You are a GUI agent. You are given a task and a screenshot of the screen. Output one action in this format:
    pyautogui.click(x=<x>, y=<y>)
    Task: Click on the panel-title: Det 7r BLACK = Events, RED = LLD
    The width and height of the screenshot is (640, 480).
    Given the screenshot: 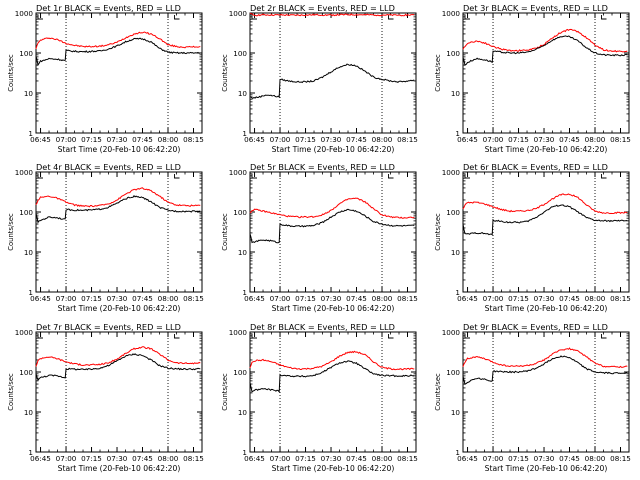 What is the action you would take?
    pyautogui.click(x=108, y=327)
    